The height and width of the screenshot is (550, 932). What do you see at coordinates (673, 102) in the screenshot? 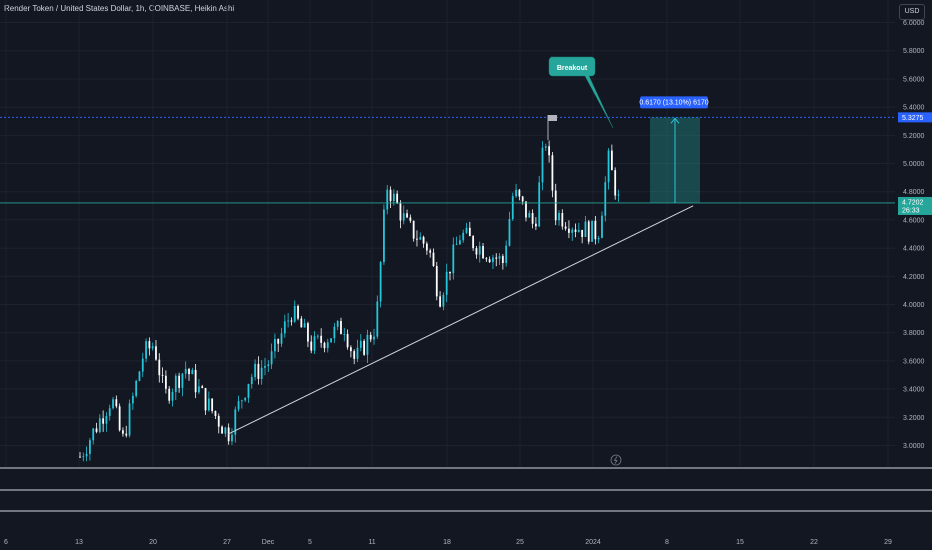
I see `measure-label: 0.6170 (13.10%) 6170` at bounding box center [673, 102].